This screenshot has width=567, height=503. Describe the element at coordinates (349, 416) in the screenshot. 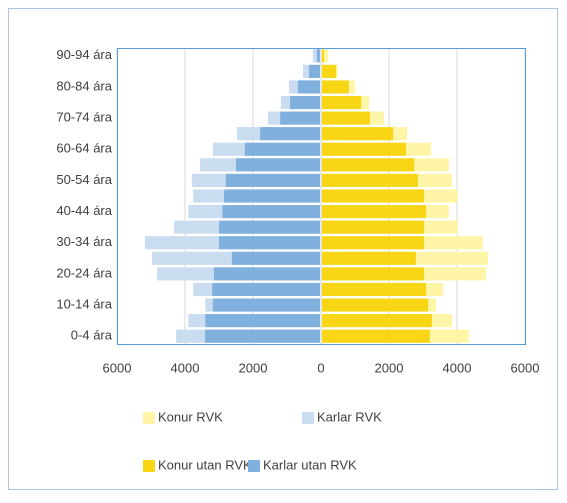

I see `legend-label: Karlar RVK` at that location.